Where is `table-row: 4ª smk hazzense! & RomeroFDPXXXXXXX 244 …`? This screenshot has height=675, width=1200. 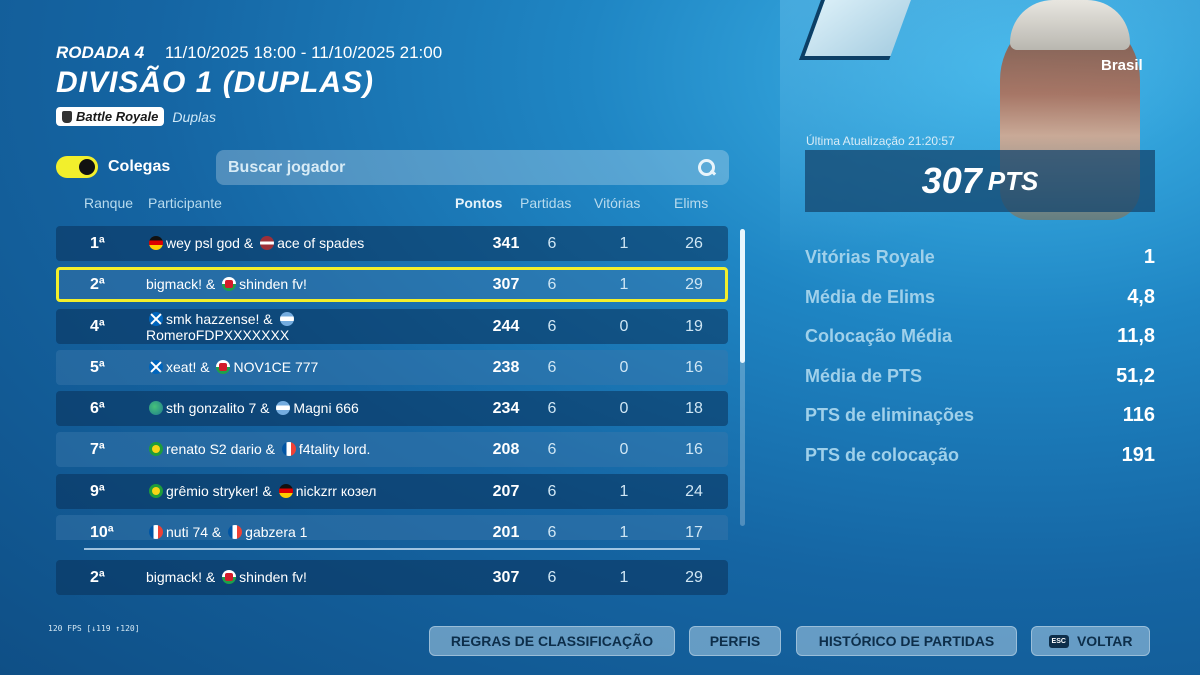
table-row: 4ª smk hazzense! & RomeroFDPXXXXXXX 244 … is located at coordinates (392, 326).